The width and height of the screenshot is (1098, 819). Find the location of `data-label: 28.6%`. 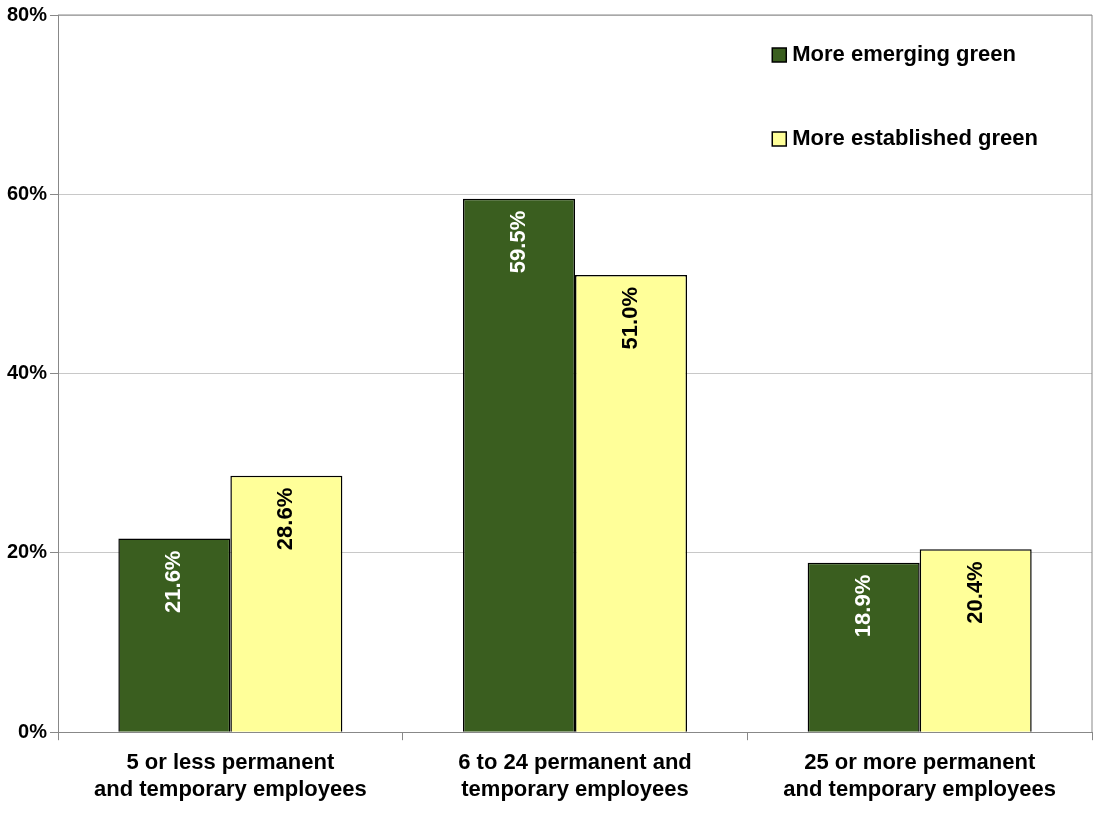

data-label: 28.6% is located at coordinates (285, 519).